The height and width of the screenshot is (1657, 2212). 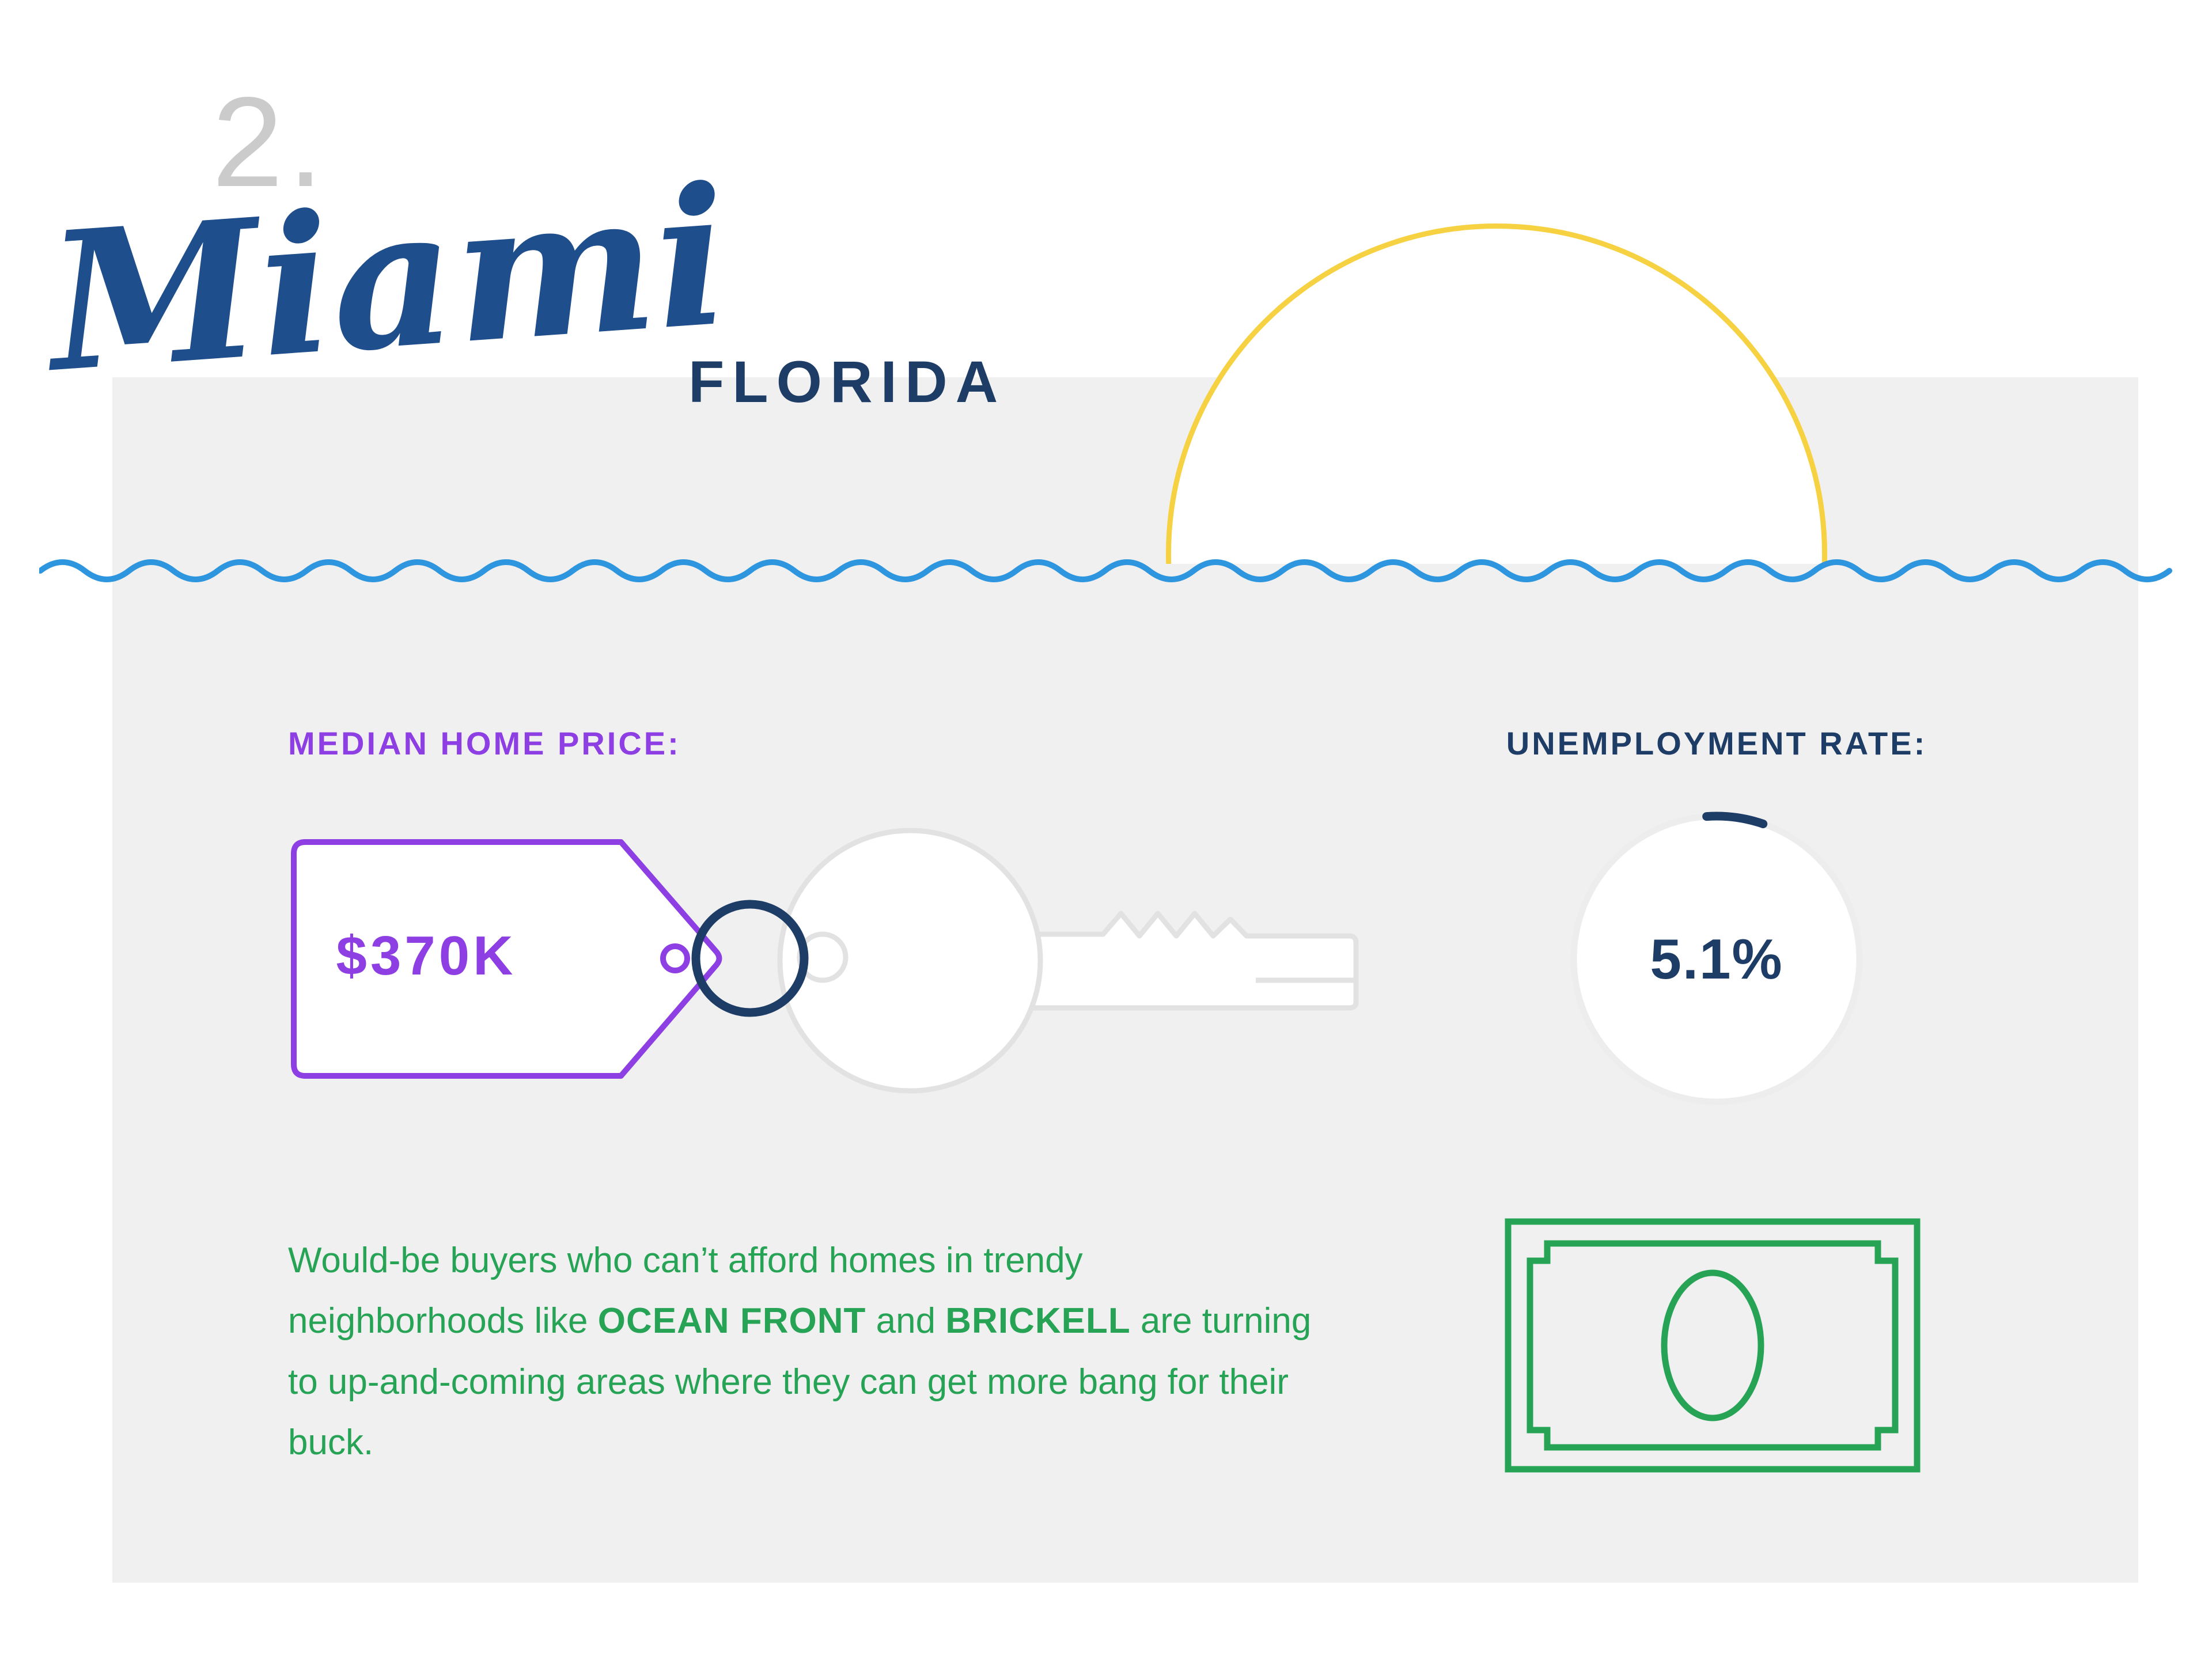 I want to click on description-part2: and, so click(x=906, y=1321).